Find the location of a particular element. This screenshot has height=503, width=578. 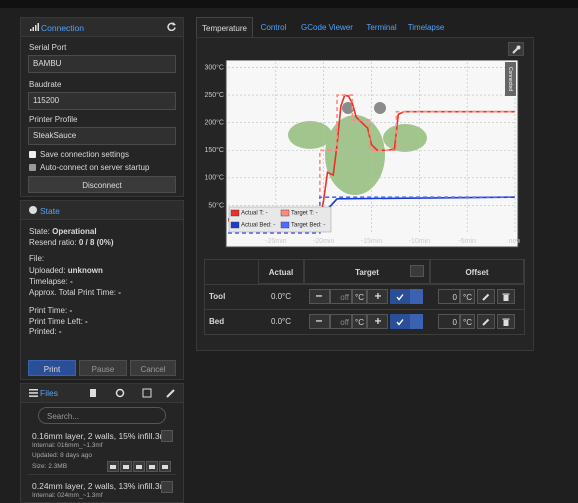

tab: GCode Viewer is located at coordinates (327, 27).